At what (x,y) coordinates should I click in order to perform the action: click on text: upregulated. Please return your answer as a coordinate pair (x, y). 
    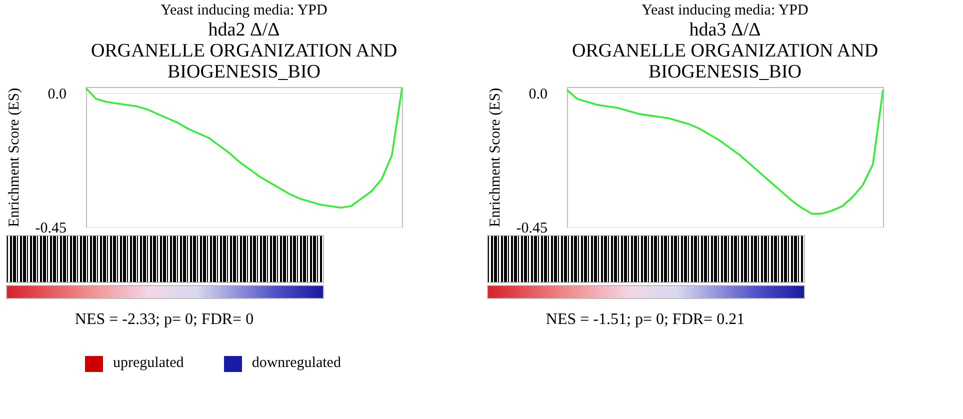
    Looking at the image, I should click on (148, 363).